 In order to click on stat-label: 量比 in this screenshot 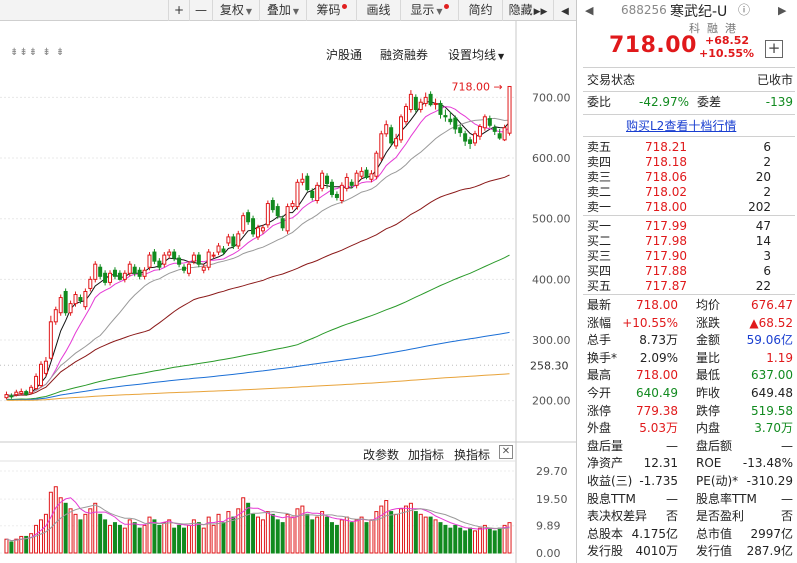, I will do `click(708, 357)`.